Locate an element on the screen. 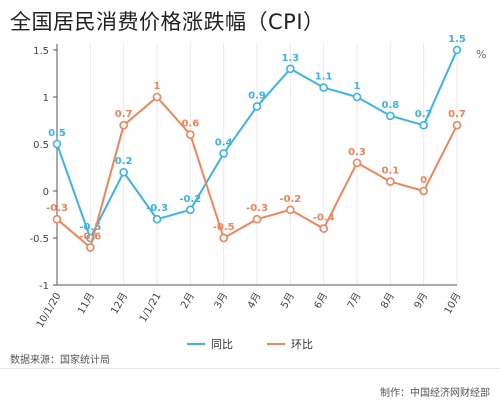  x-tick-label: 10/1/20 is located at coordinates (49, 310).